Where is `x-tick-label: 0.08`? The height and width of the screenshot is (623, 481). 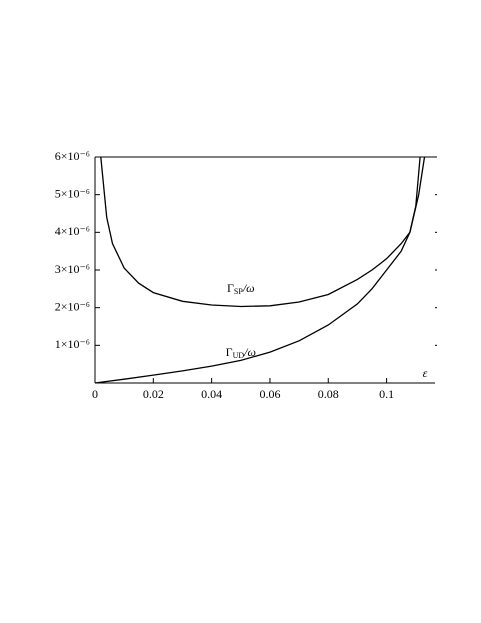 x-tick-label: 0.08 is located at coordinates (328, 394).